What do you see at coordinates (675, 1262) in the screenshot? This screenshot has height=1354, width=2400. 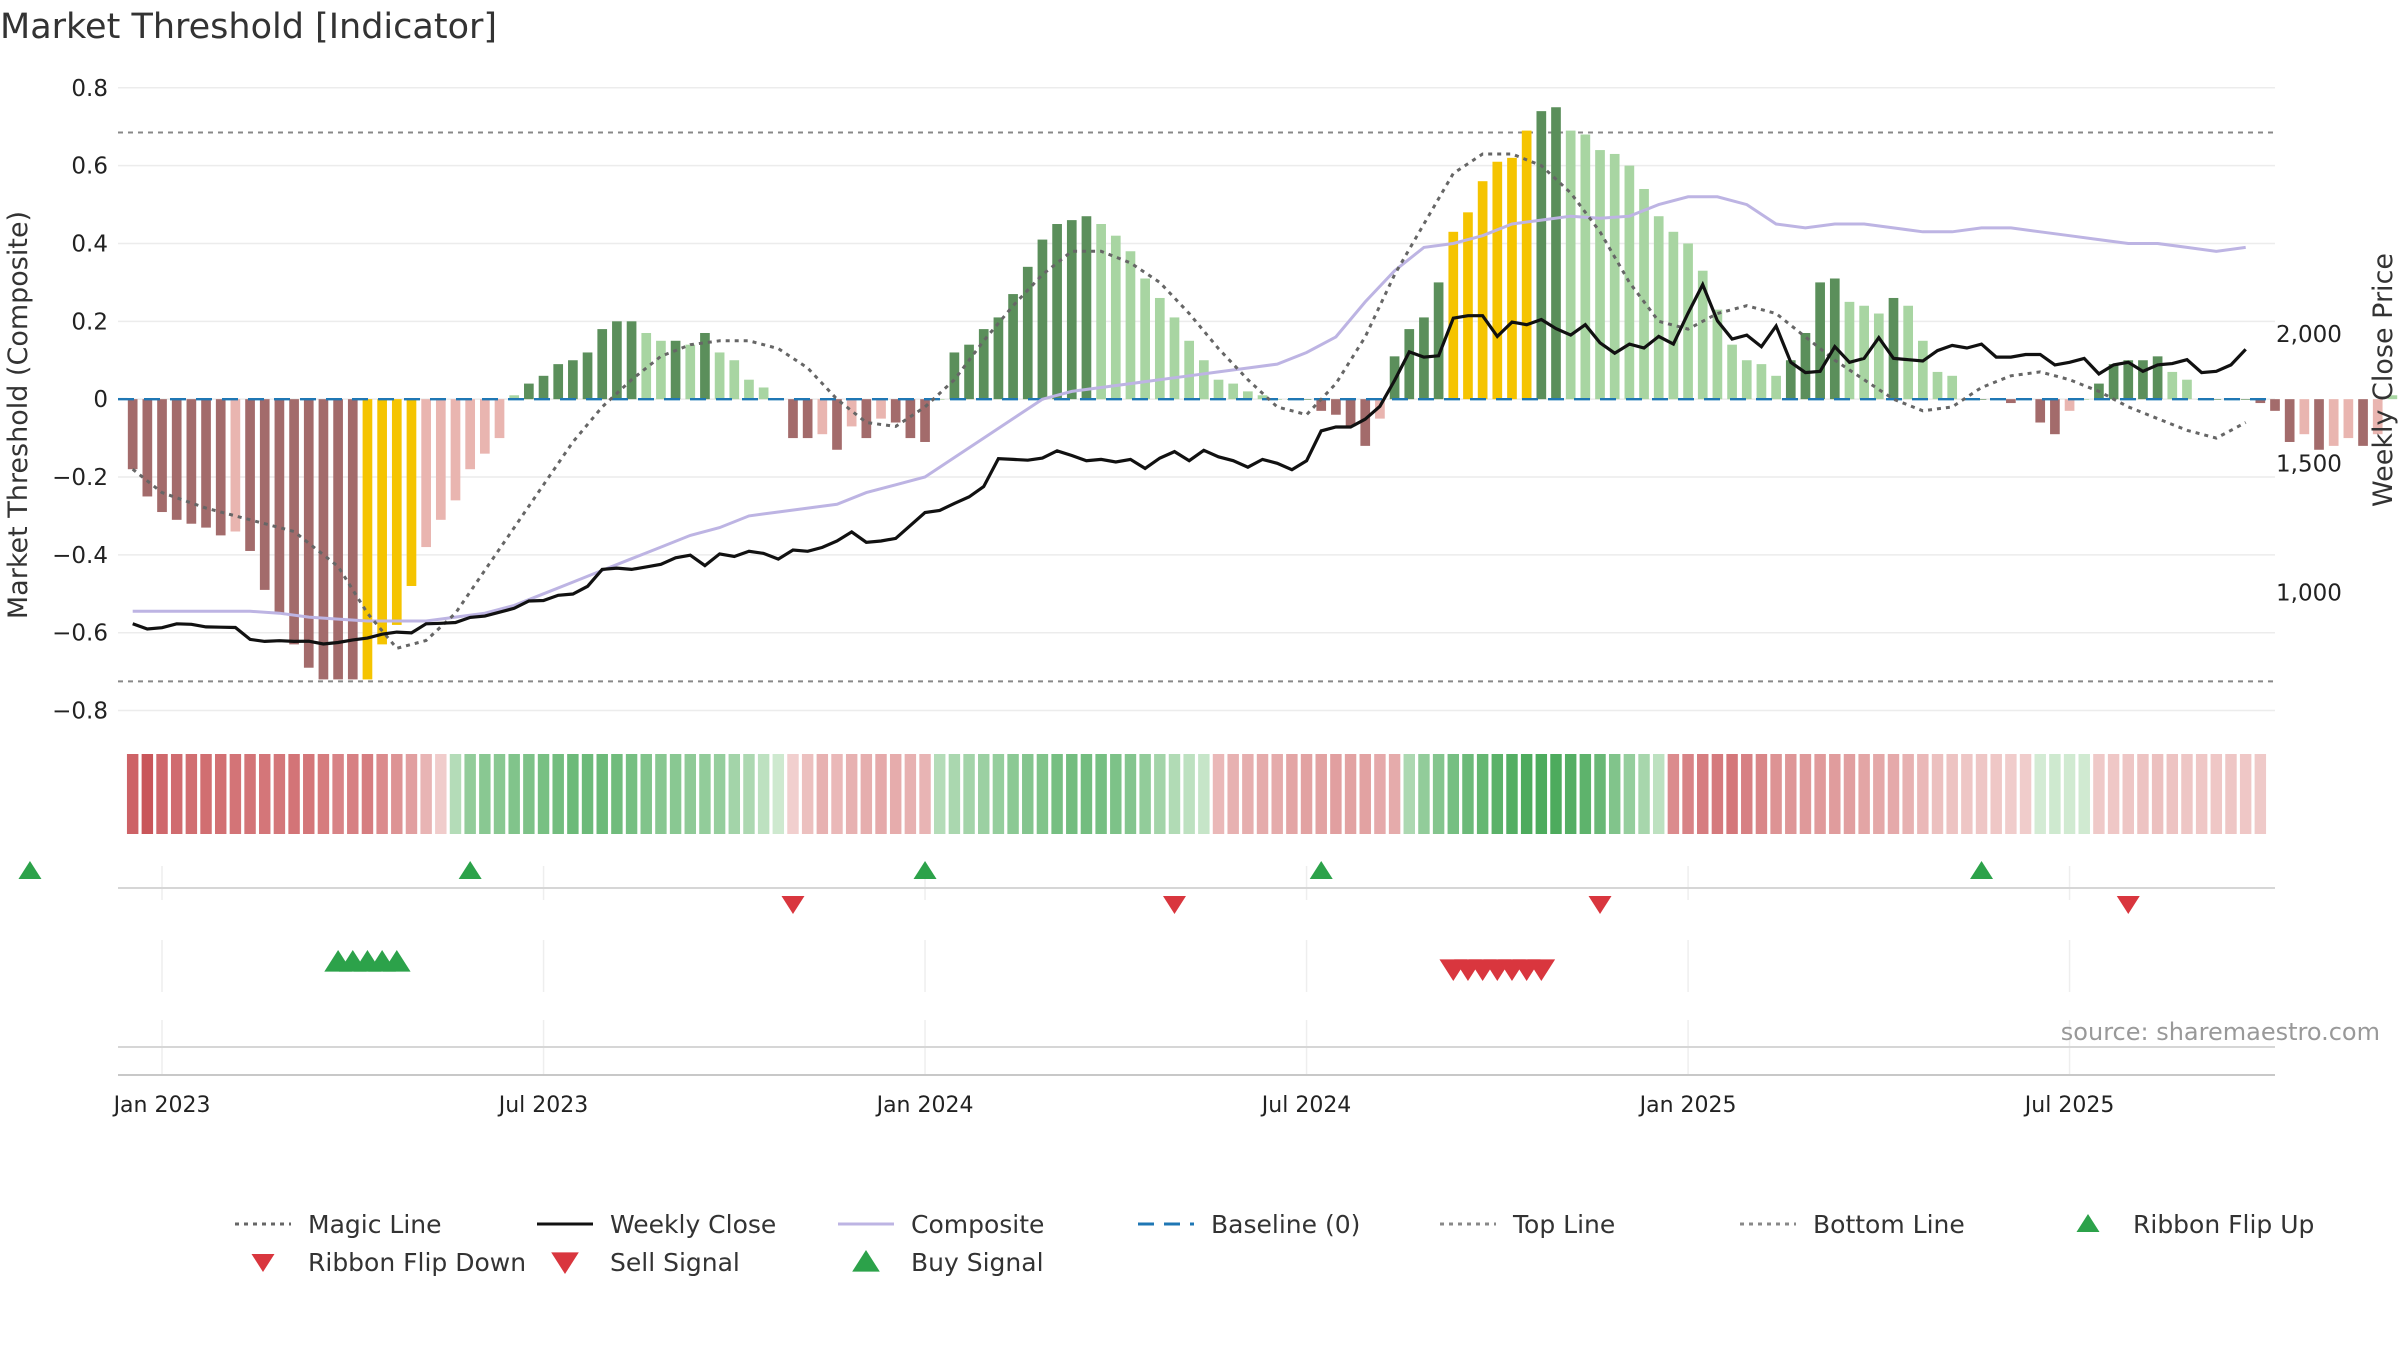 I see `legend-label: Sell Signal` at bounding box center [675, 1262].